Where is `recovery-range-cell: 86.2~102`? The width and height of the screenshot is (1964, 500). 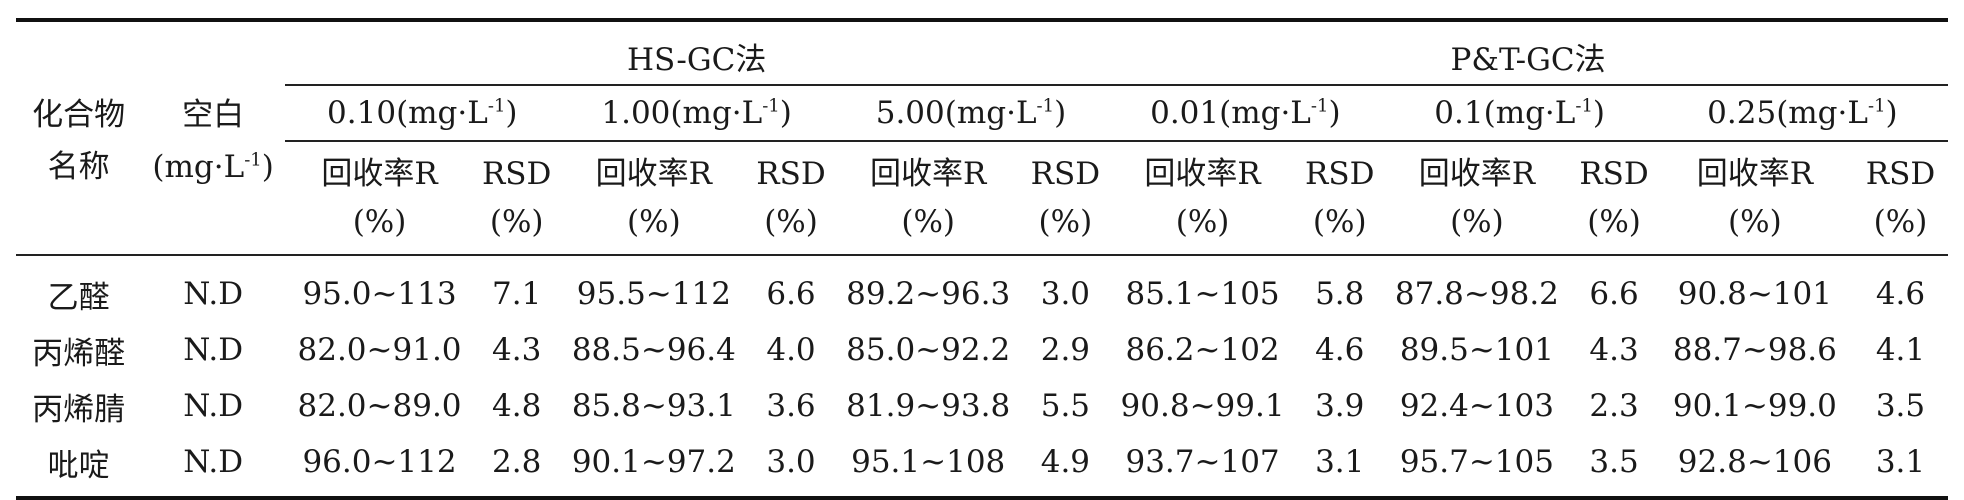 recovery-range-cell: 86.2~102 is located at coordinates (1202, 350).